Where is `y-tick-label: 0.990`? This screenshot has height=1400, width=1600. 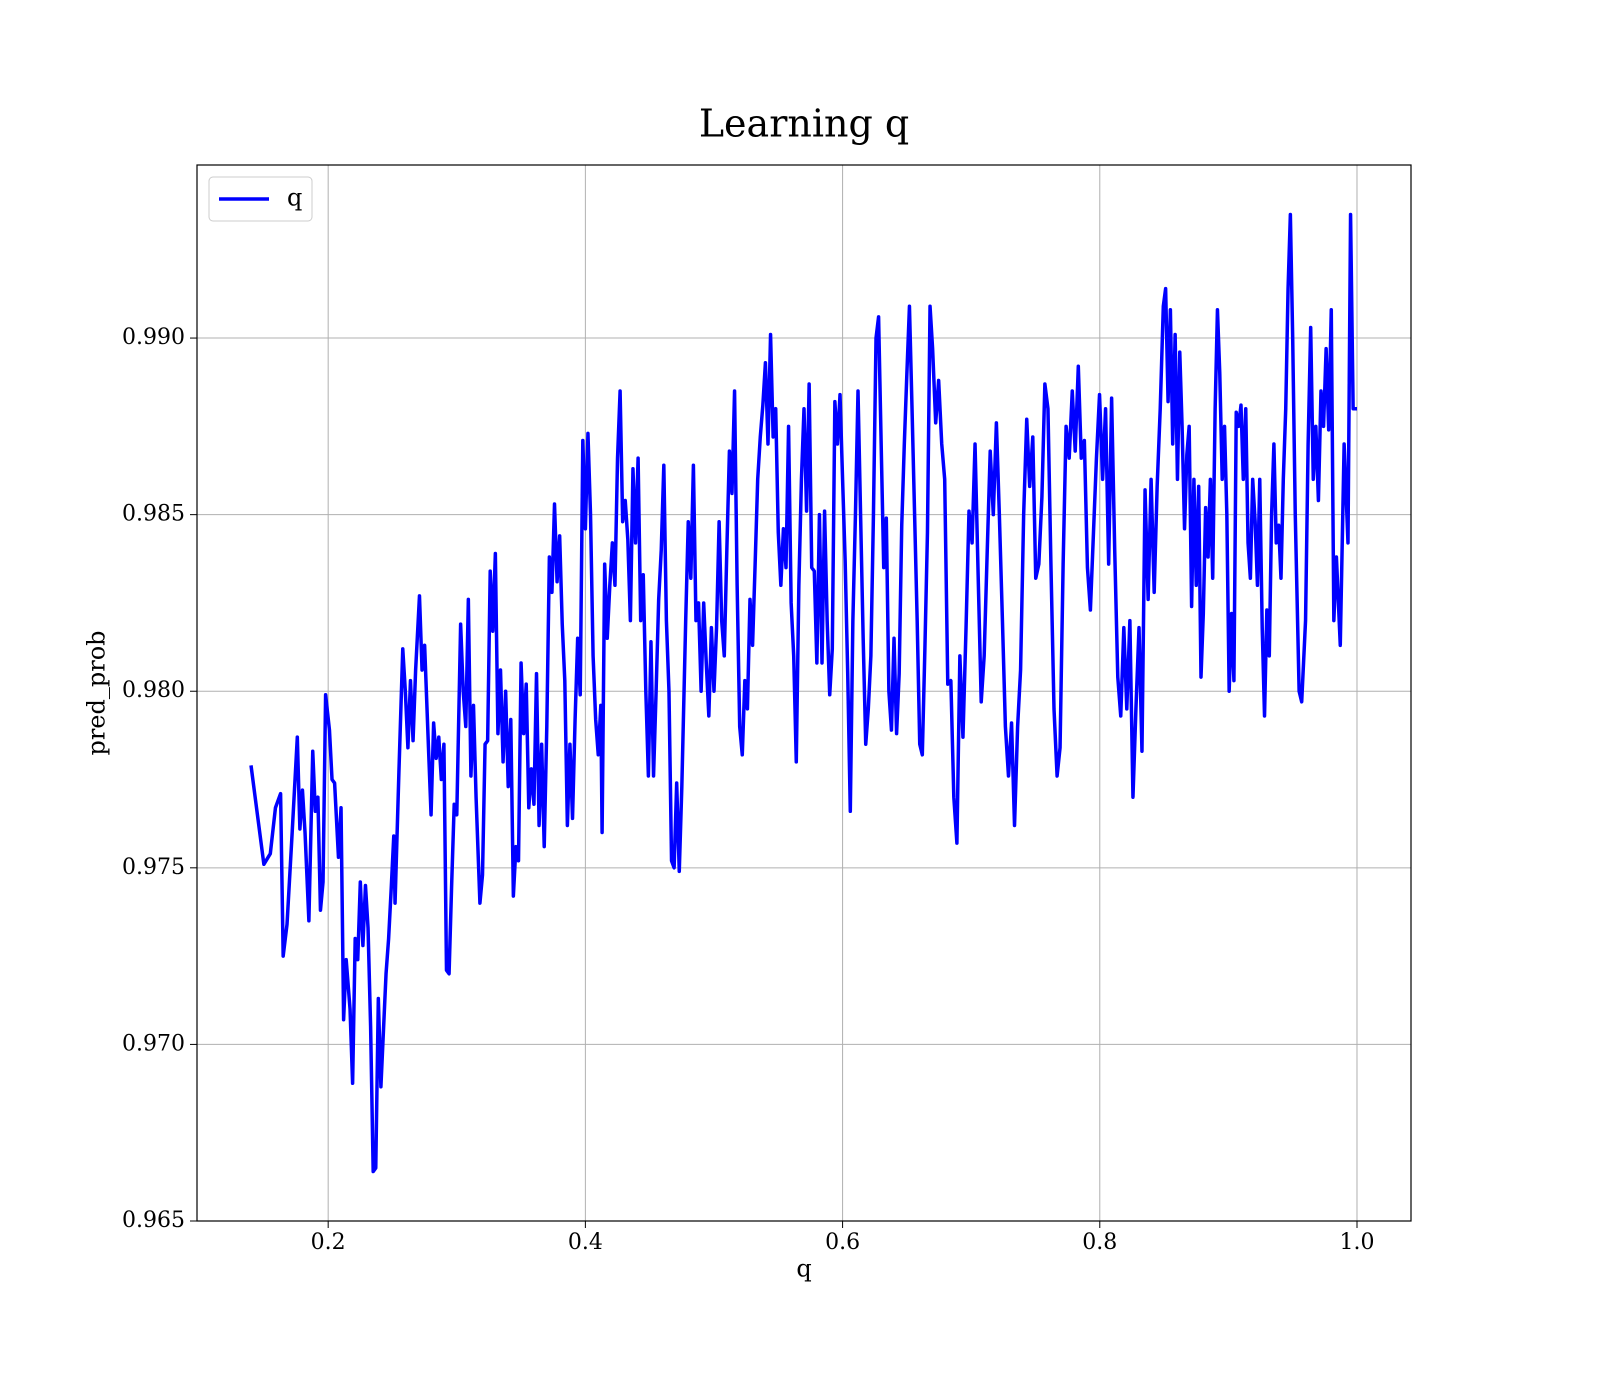 y-tick-label: 0.990 is located at coordinates (153, 337).